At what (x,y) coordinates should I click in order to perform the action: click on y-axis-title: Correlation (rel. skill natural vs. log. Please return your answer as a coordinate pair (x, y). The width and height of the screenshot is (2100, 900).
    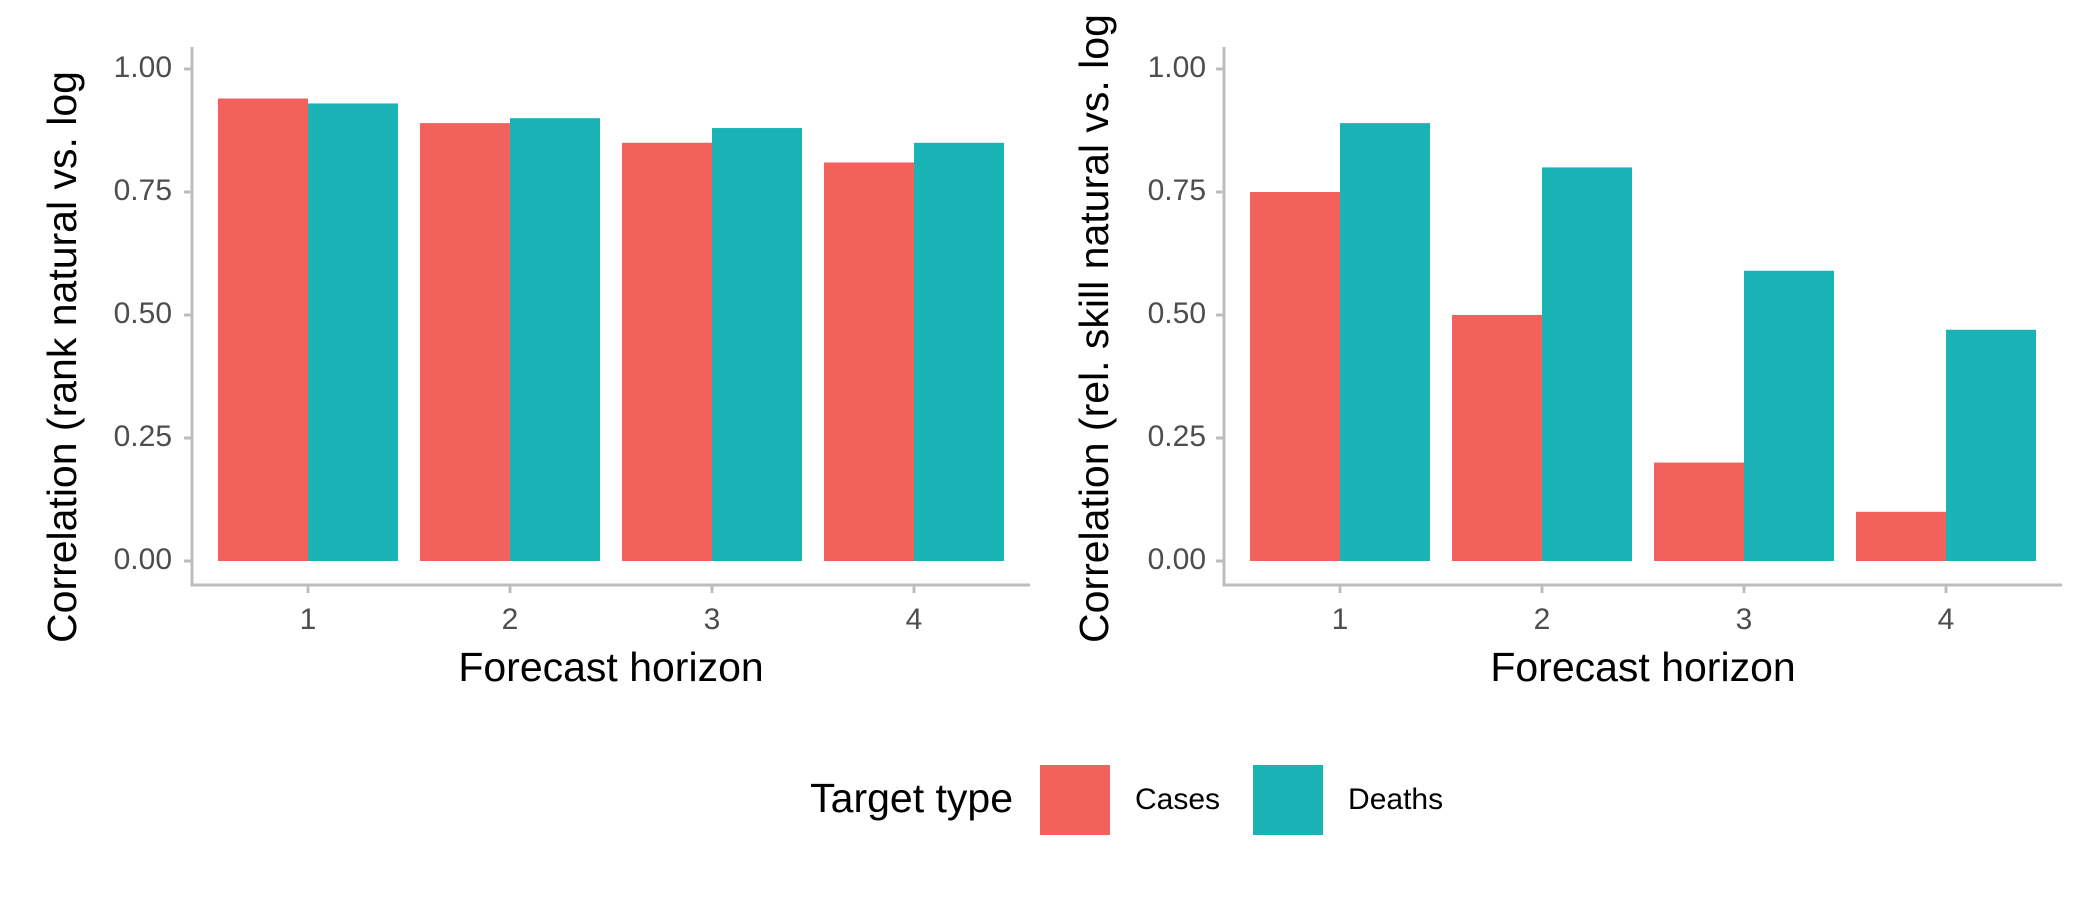
    Looking at the image, I should click on (1094, 328).